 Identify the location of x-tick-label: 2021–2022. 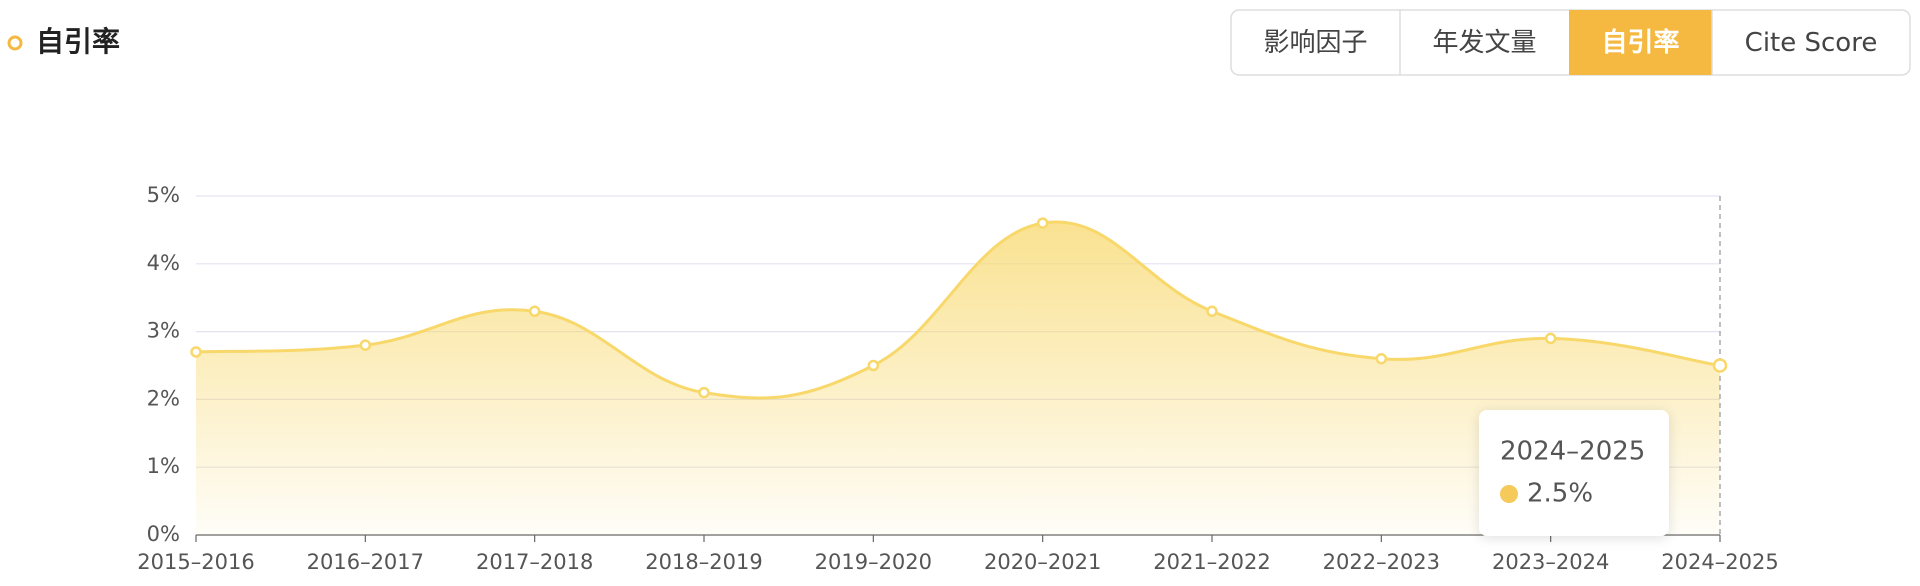
(1211, 562).